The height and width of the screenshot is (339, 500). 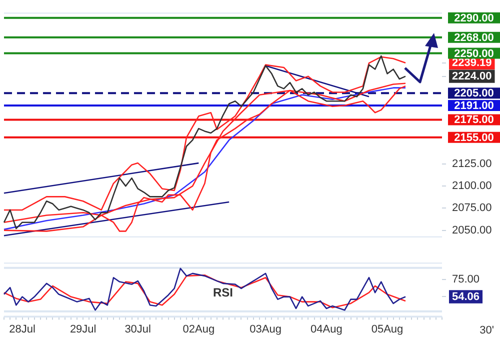 I want to click on ref-line-label: 2205.00, so click(x=474, y=94).